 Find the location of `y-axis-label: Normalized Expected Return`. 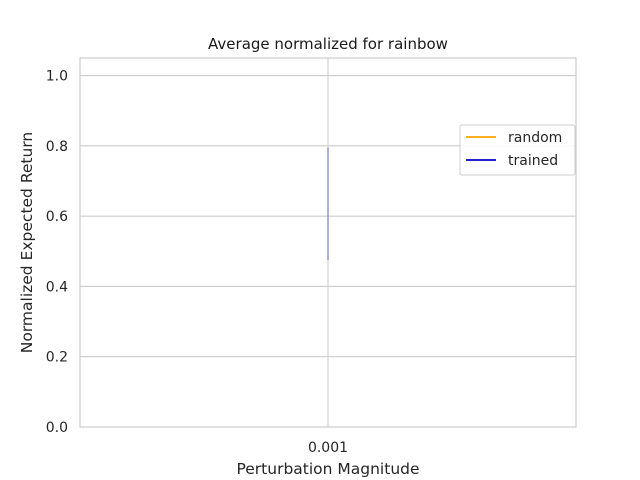

y-axis-label: Normalized Expected Return is located at coordinates (27, 243).